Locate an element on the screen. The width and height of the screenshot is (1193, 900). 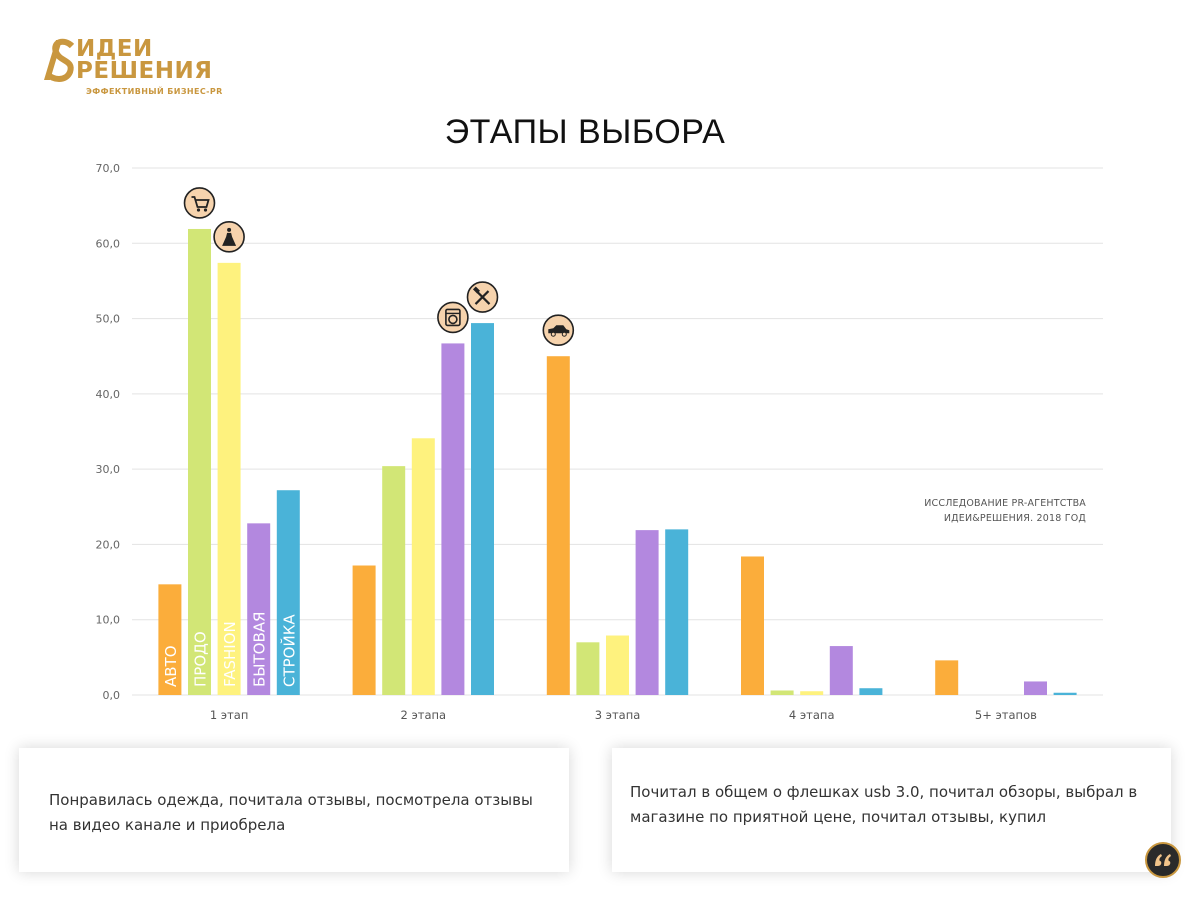
y-tick-label: 70,0 is located at coordinates (108, 168).